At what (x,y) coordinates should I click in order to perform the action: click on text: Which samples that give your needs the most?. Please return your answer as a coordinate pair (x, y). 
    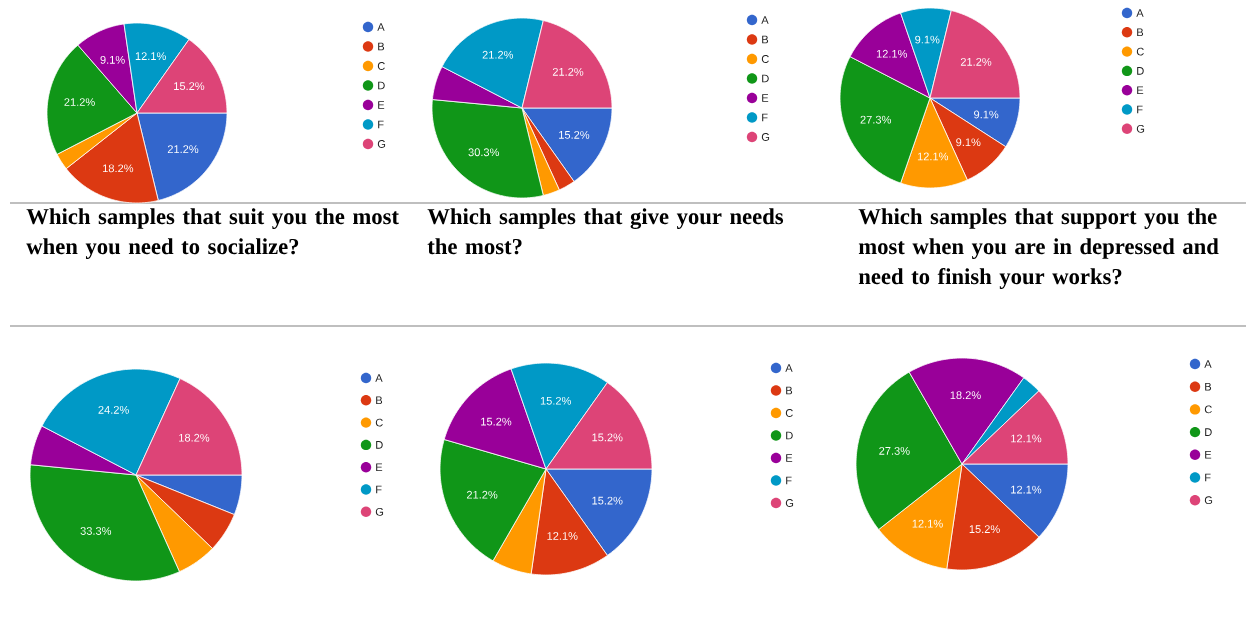
    Looking at the image, I should click on (605, 231).